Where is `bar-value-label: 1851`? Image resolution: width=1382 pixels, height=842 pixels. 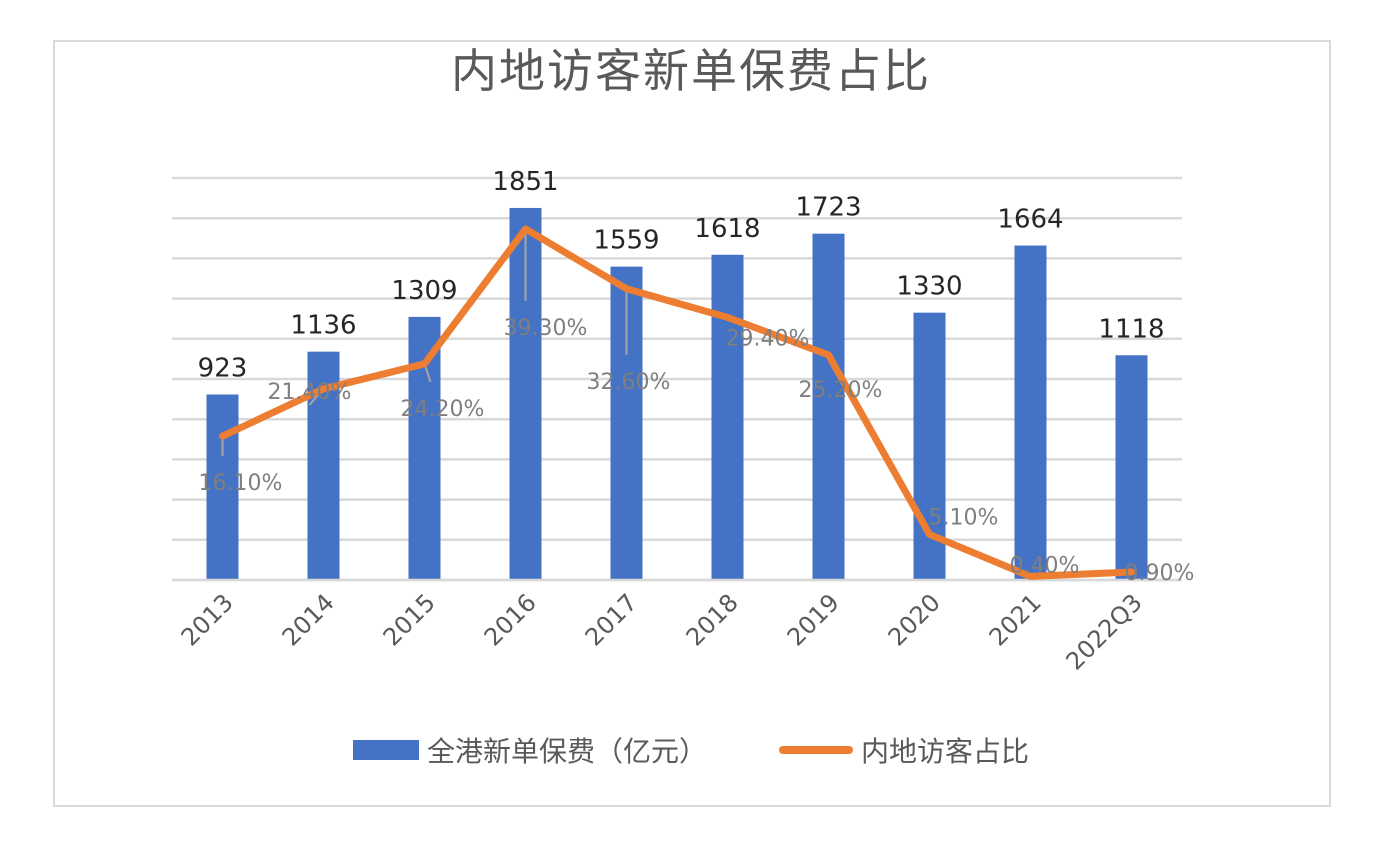 bar-value-label: 1851 is located at coordinates (525, 182).